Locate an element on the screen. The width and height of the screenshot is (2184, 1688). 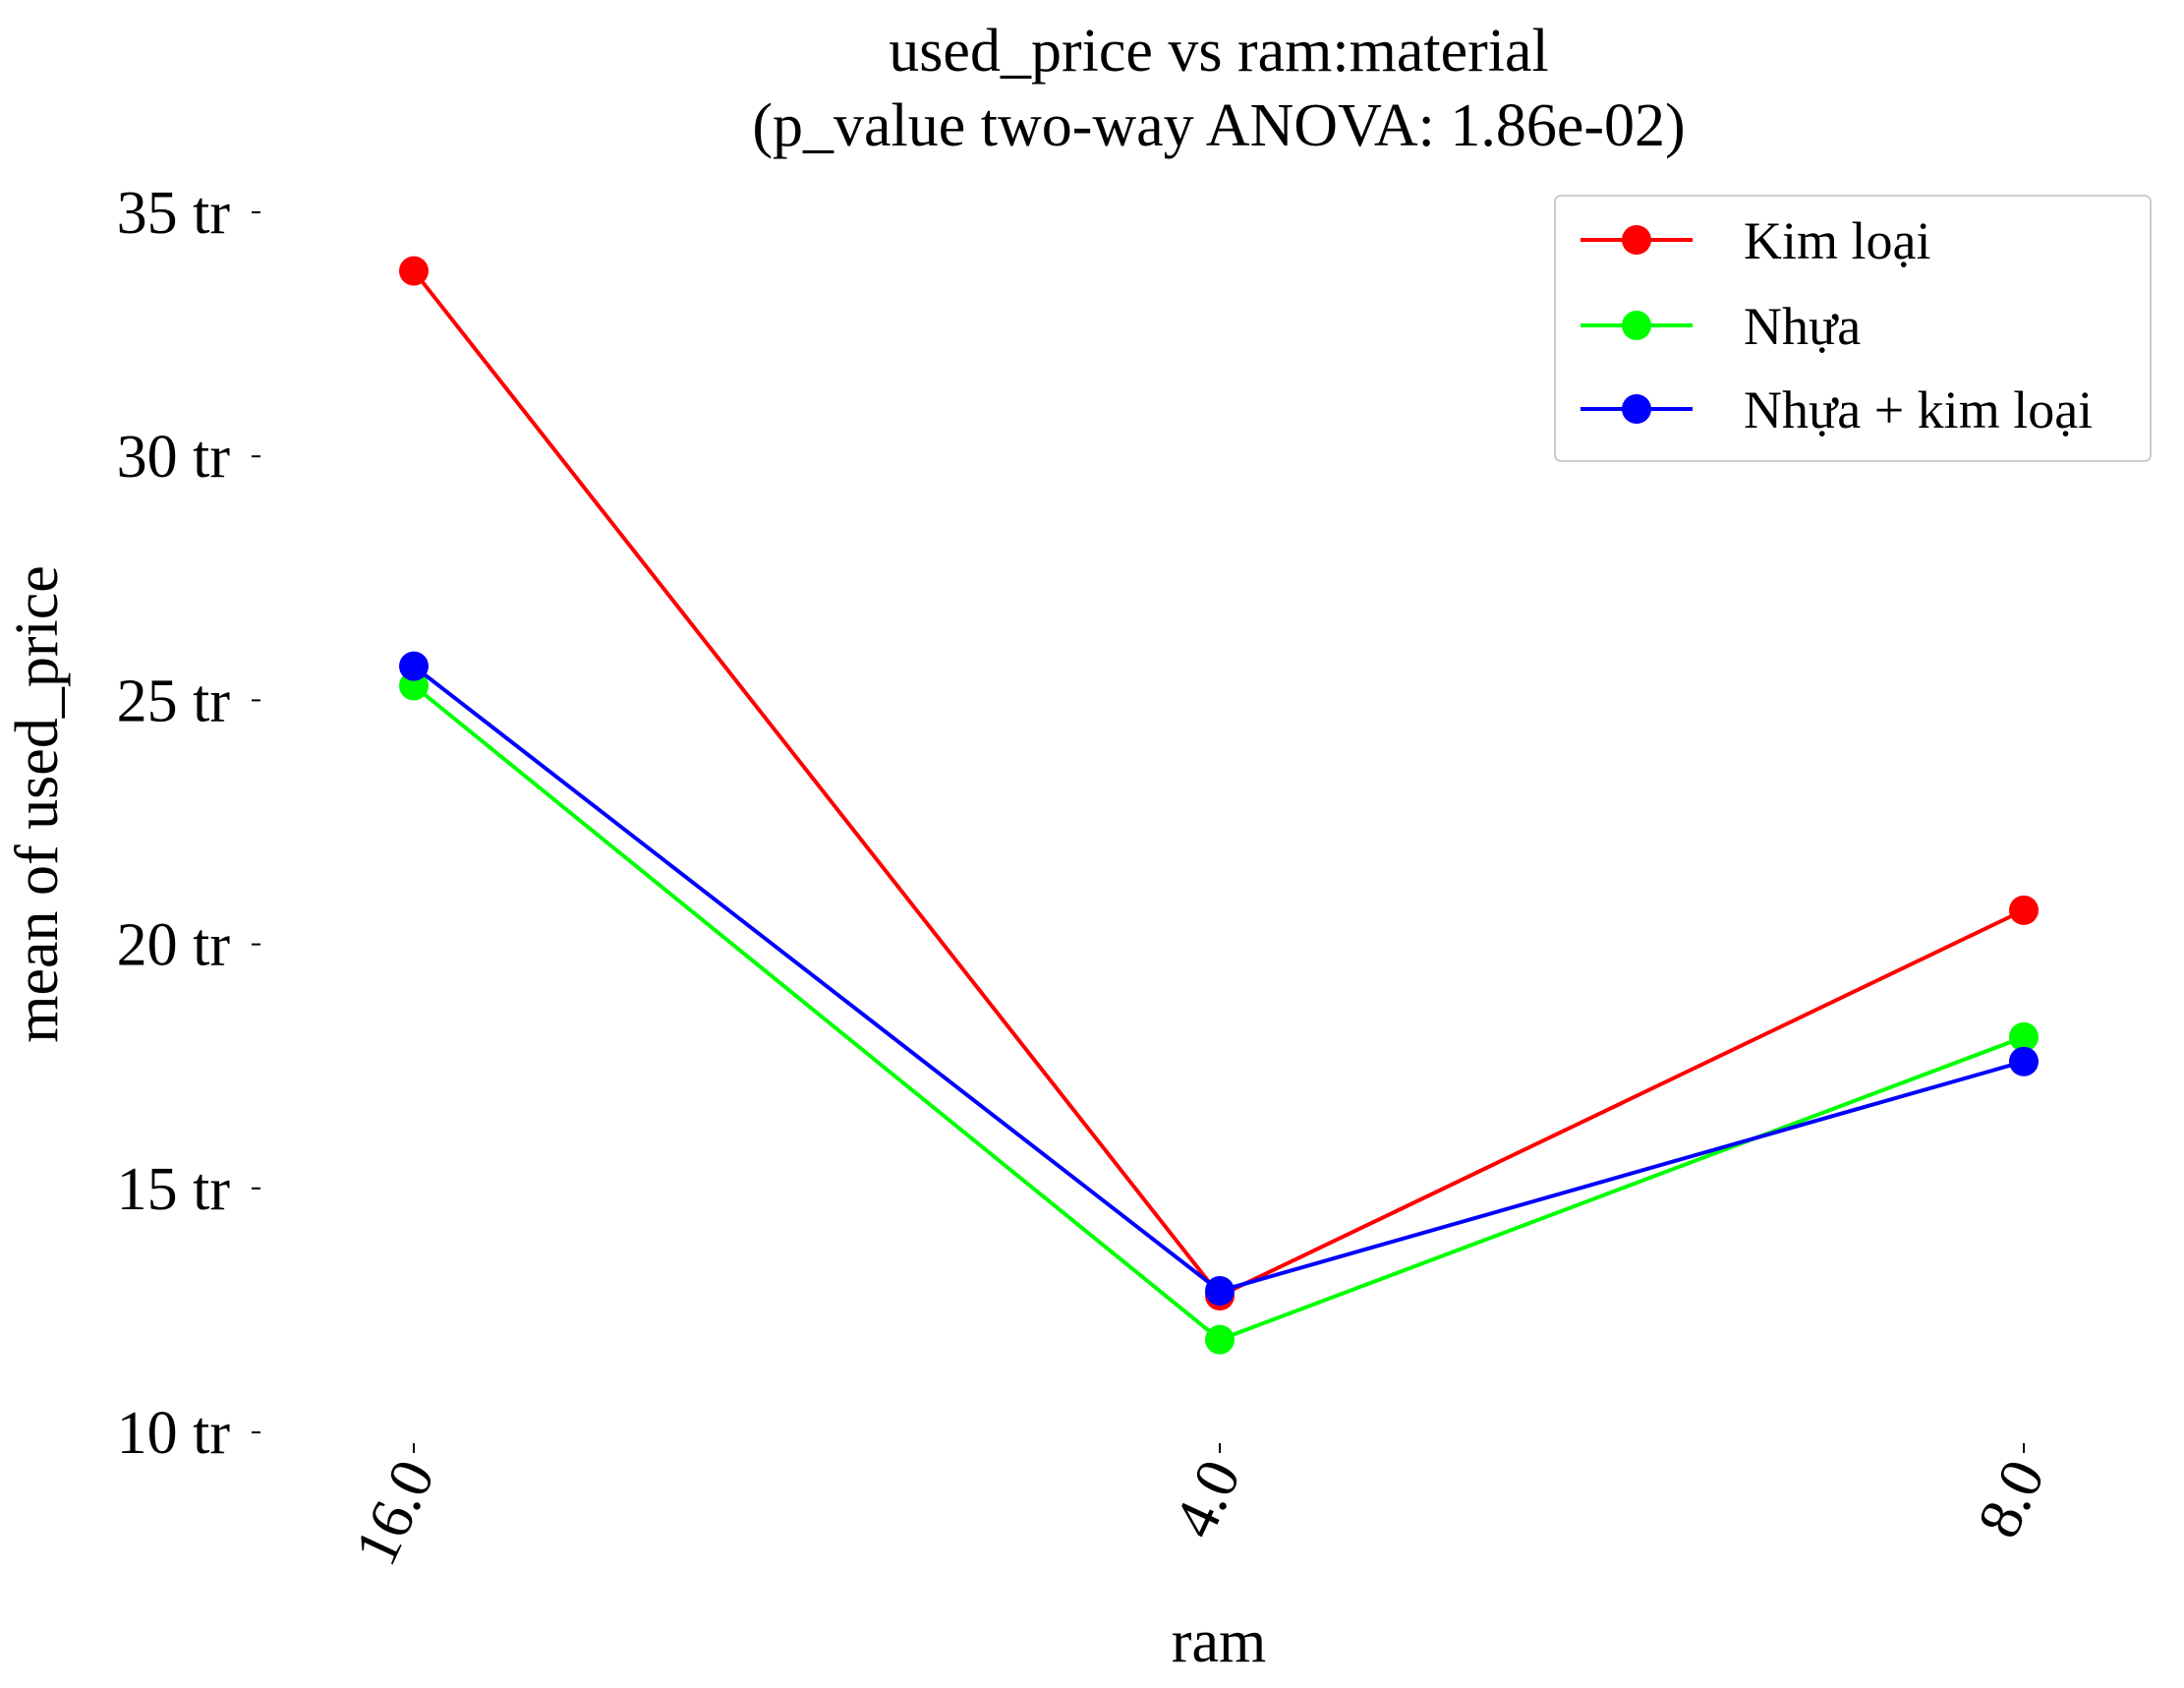
y-tick-label: 30 tr is located at coordinates (174, 457).